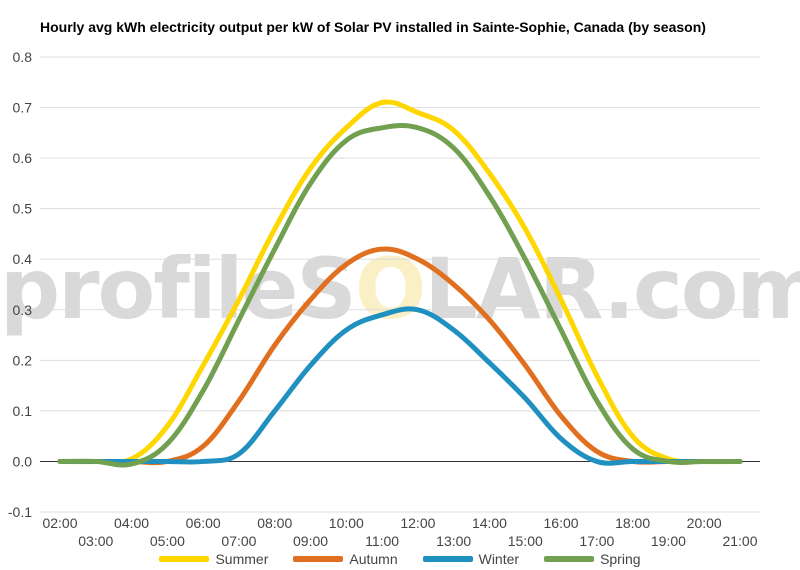 The height and width of the screenshot is (570, 800). I want to click on legend-item-spring: Spring, so click(592, 559).